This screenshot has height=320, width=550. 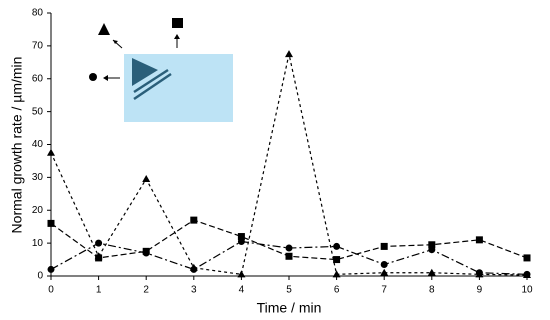 What do you see at coordinates (17, 145) in the screenshot?
I see `y-axis-label: Normal growth rate / µm/min` at bounding box center [17, 145].